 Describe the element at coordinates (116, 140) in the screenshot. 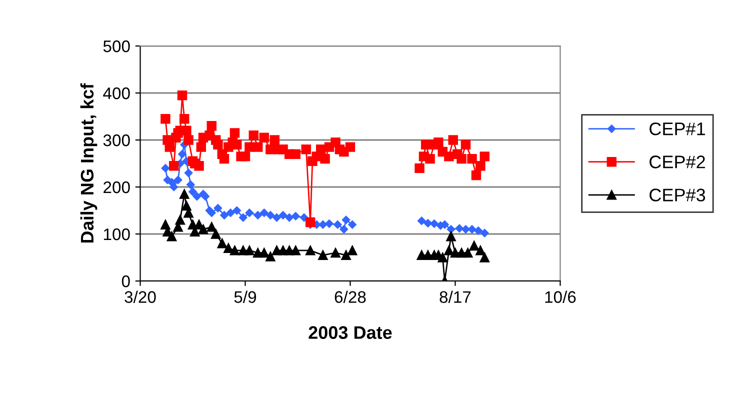

I see `y-tick-label: 300` at that location.